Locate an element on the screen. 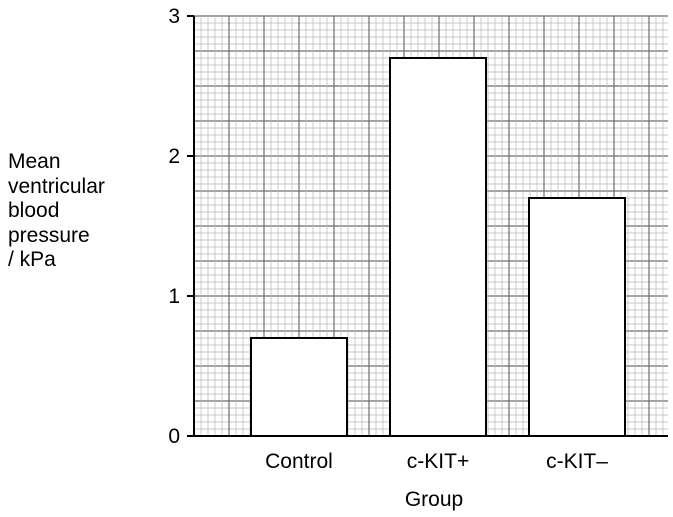 This screenshot has width=673, height=517. y-axis-label-line: Mean is located at coordinates (34, 161).